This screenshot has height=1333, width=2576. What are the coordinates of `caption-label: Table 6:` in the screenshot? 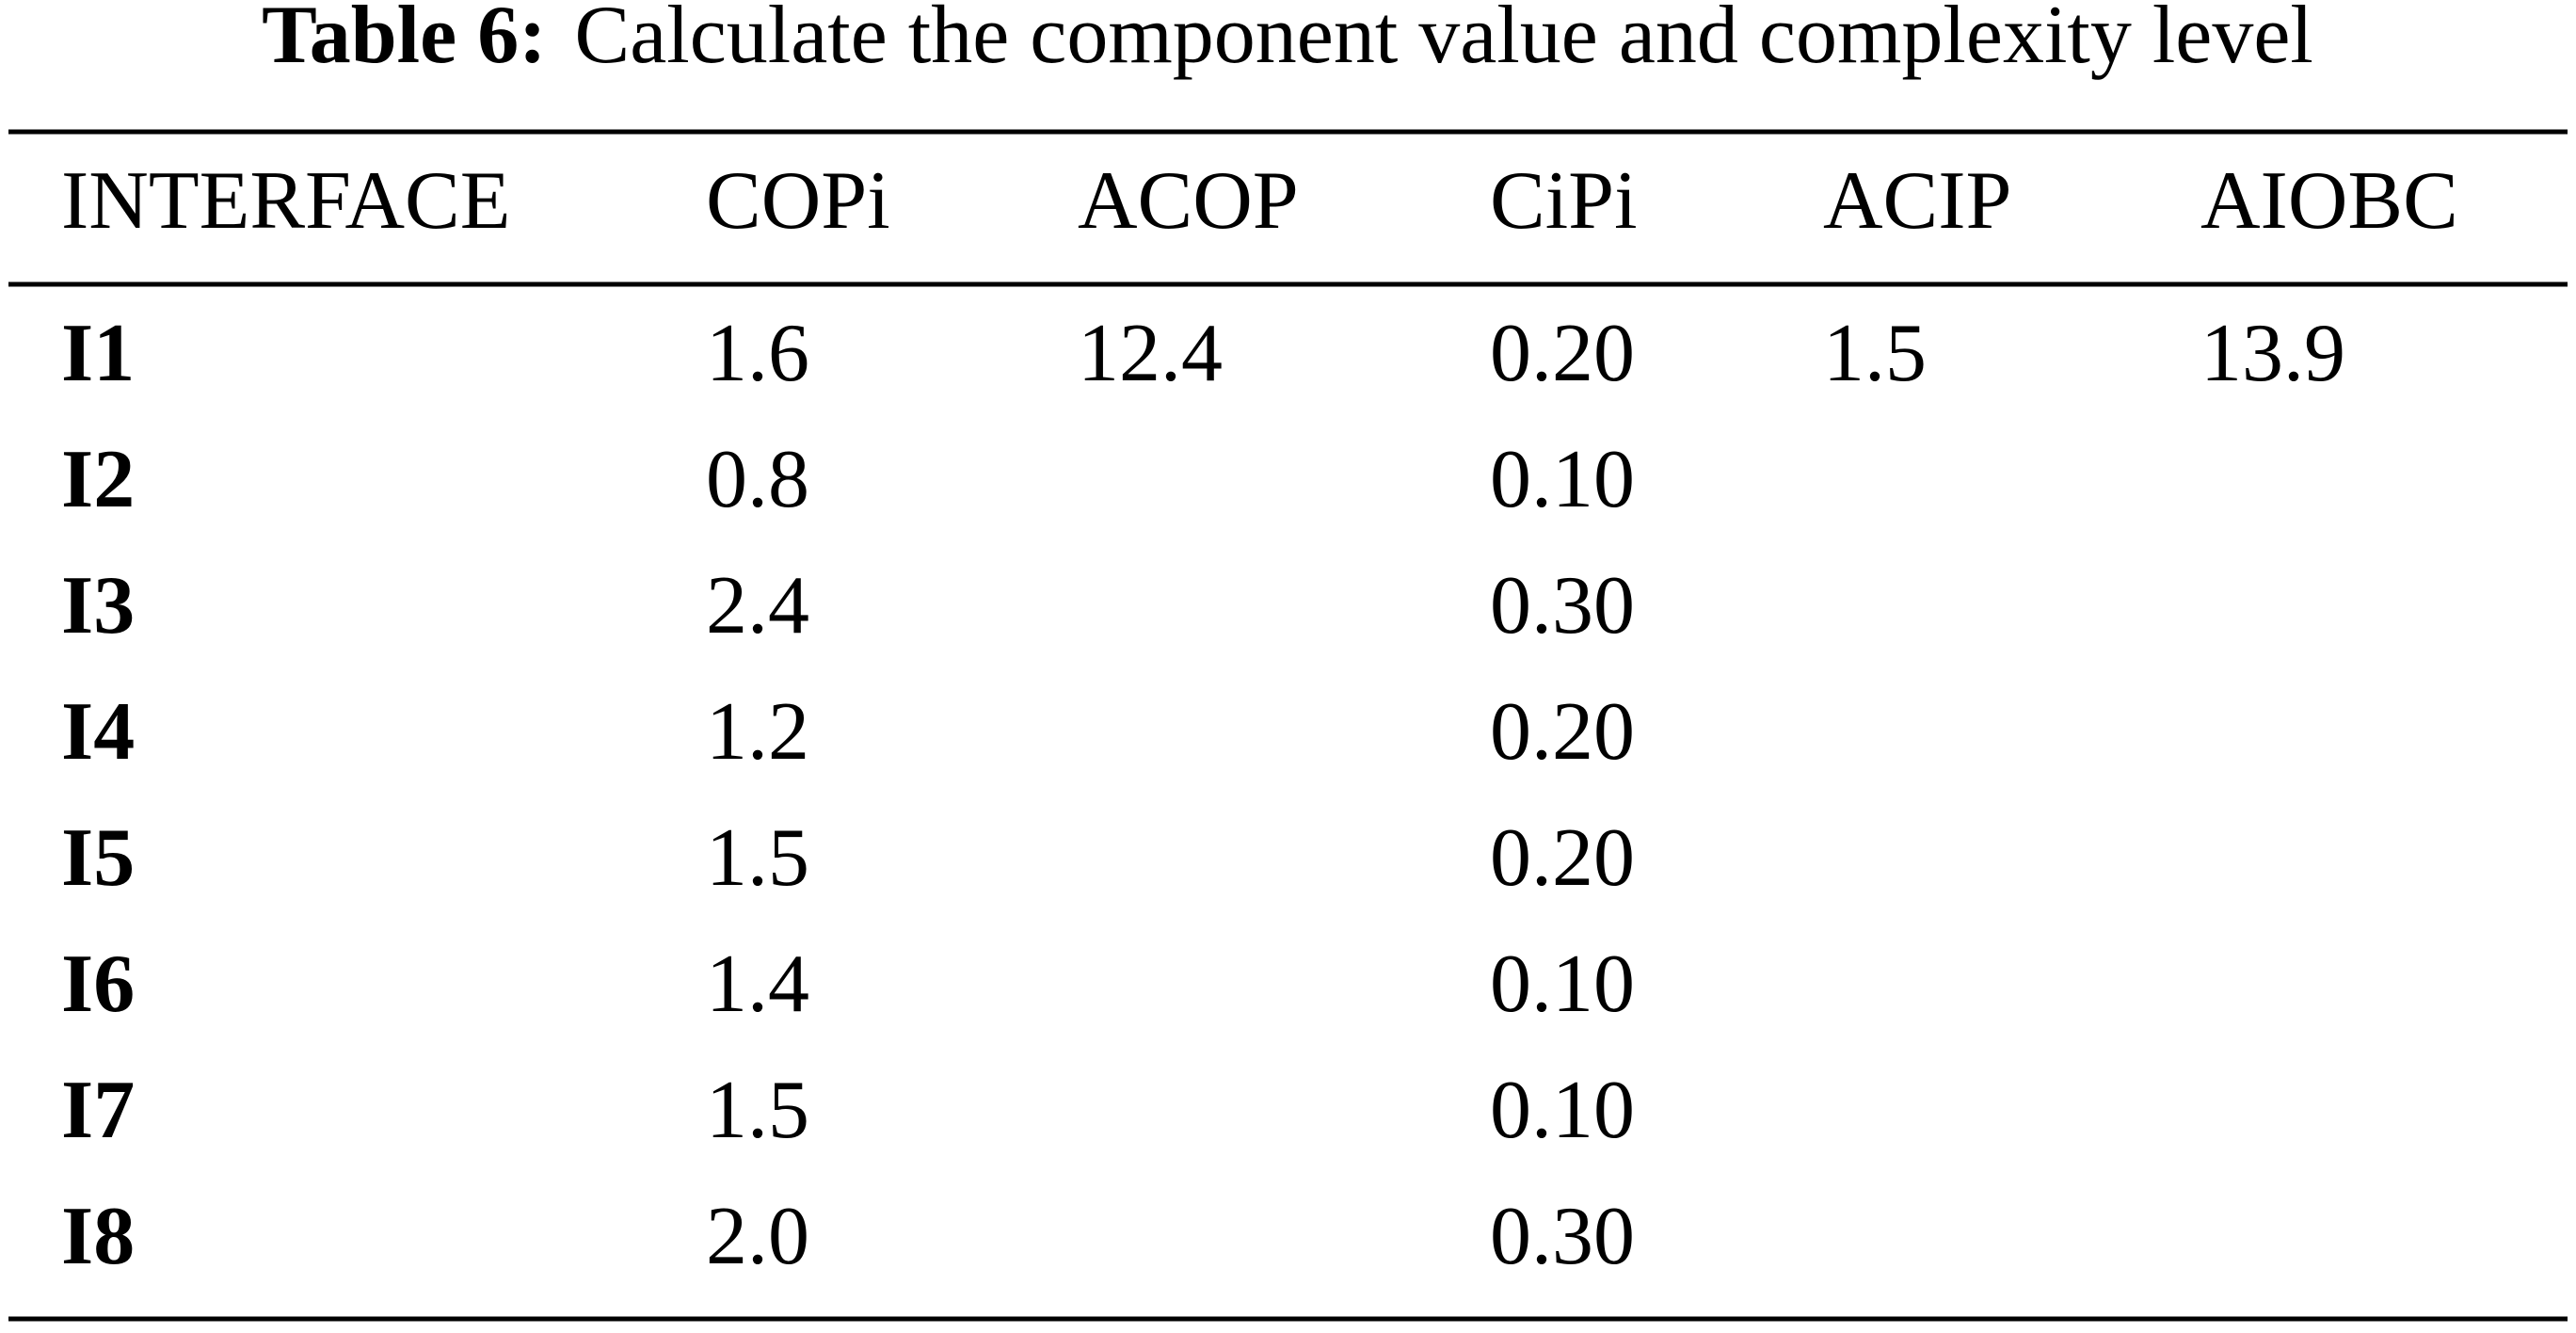 It's located at (404, 40).